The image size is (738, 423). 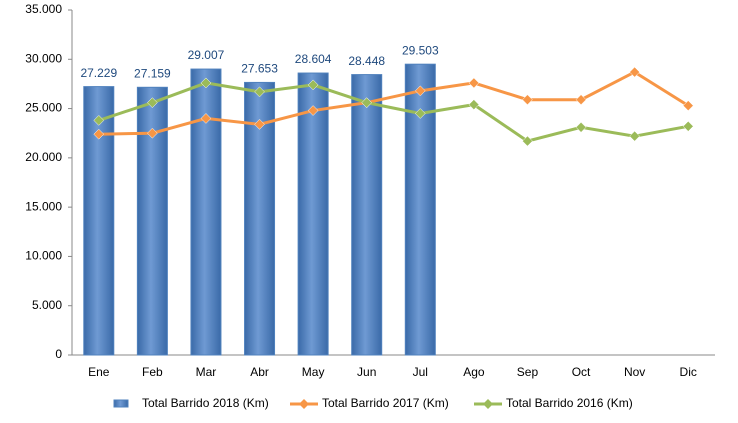 I want to click on data-label: 27.229, so click(x=98, y=73).